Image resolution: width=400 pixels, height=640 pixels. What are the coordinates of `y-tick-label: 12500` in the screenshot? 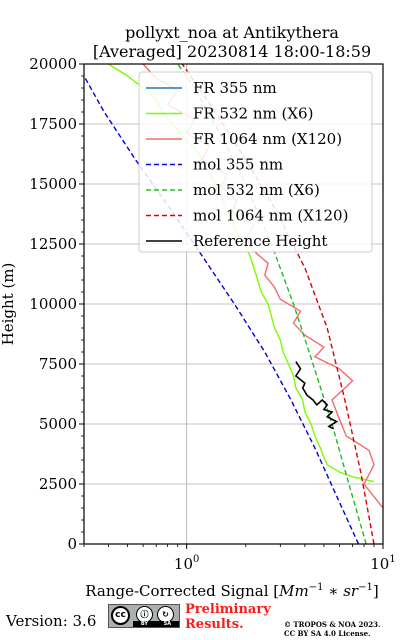 It's located at (53, 244).